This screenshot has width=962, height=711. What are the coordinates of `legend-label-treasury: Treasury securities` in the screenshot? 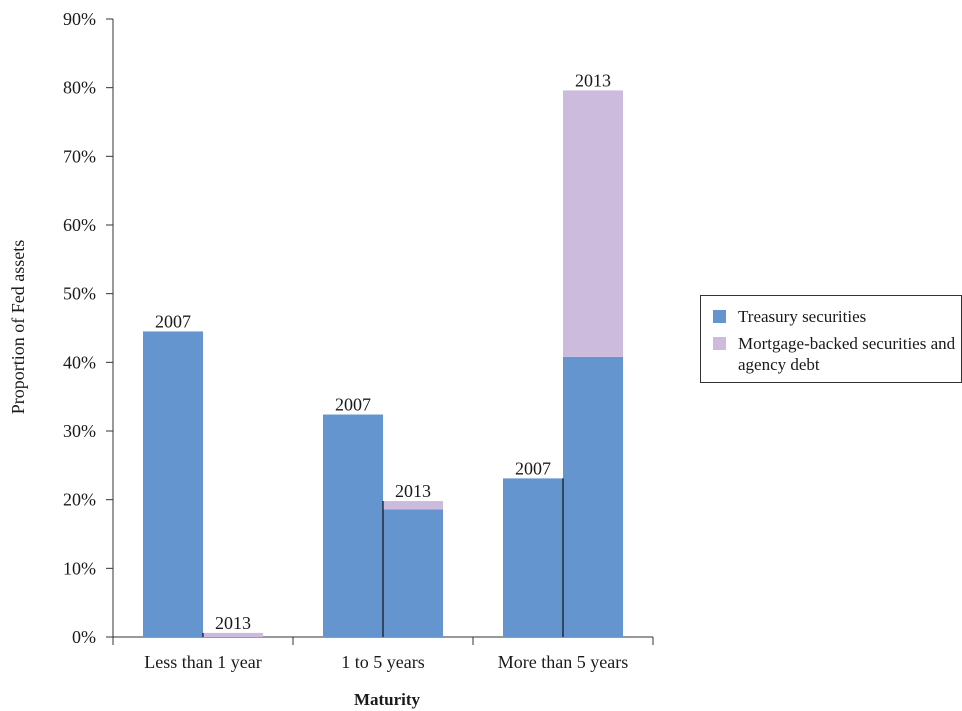 It's located at (802, 316).